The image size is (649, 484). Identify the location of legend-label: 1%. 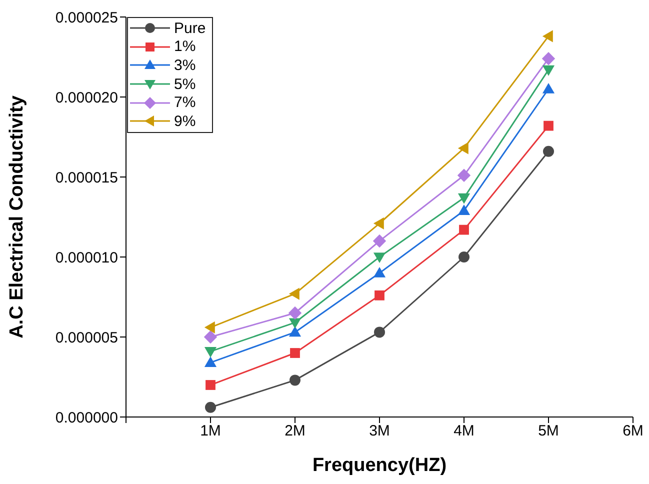
(185, 47).